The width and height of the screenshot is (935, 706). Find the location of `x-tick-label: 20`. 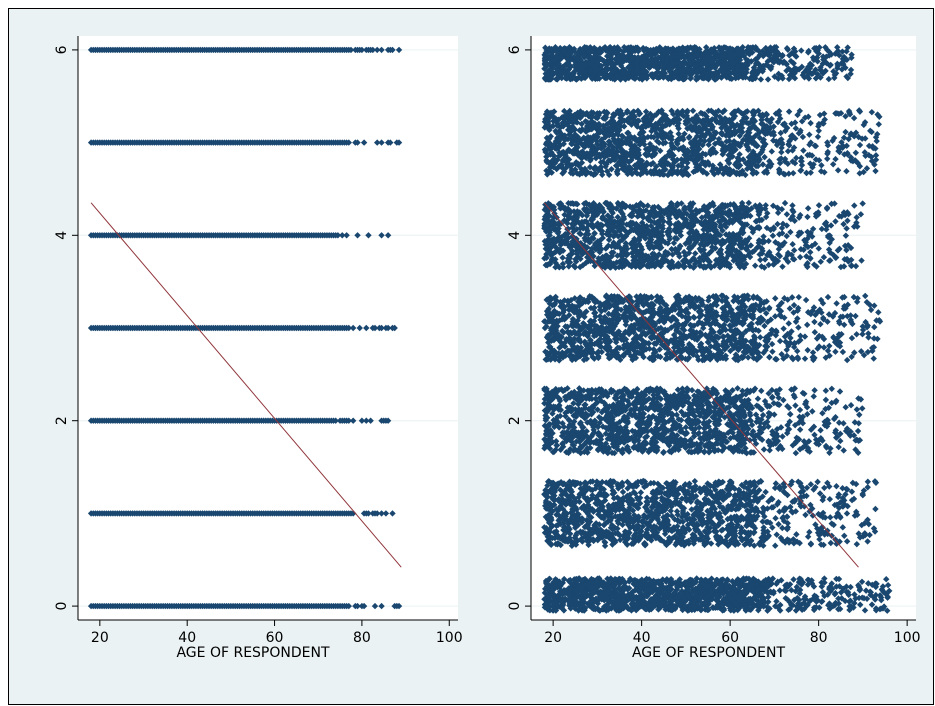

x-tick-label: 20 is located at coordinates (100, 638).